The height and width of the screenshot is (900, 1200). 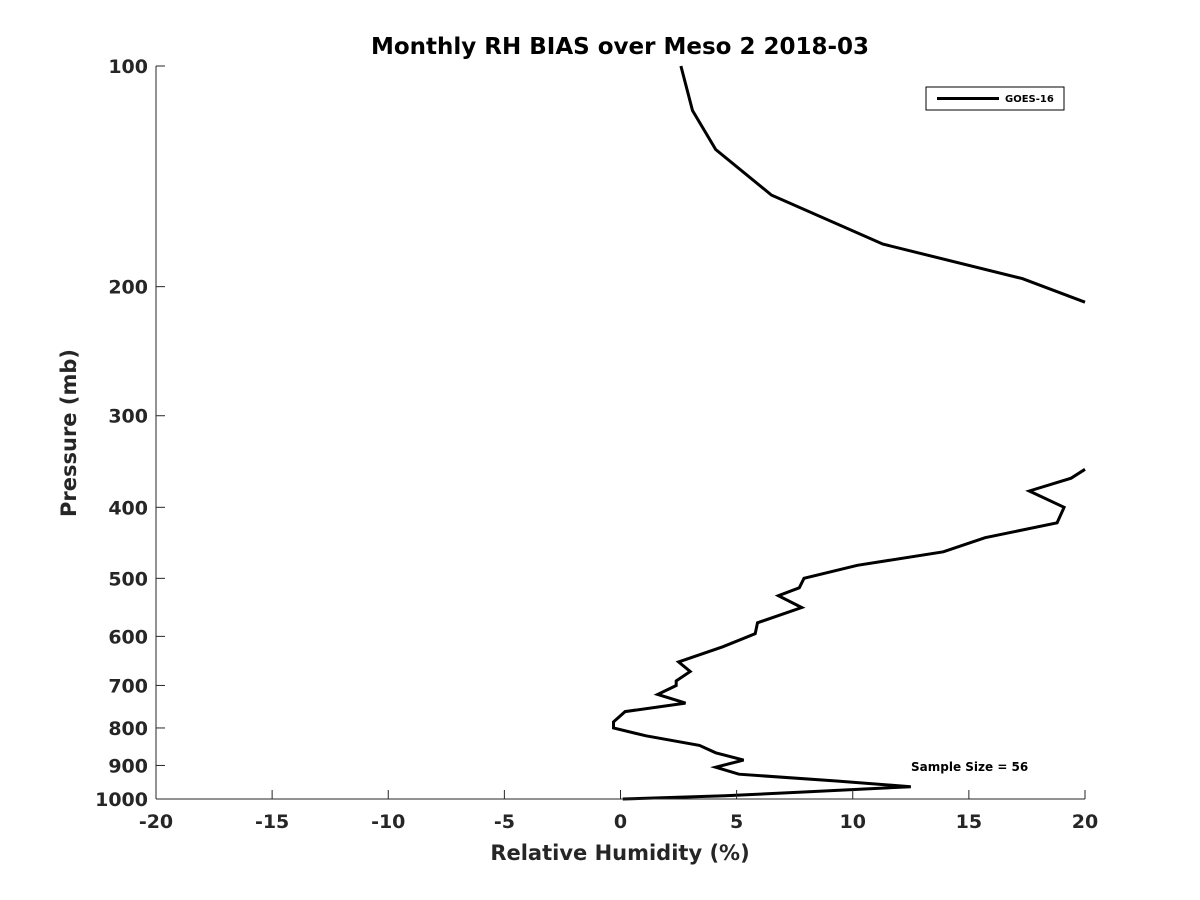 What do you see at coordinates (128, 579) in the screenshot?
I see `y-tick-label: 500` at bounding box center [128, 579].